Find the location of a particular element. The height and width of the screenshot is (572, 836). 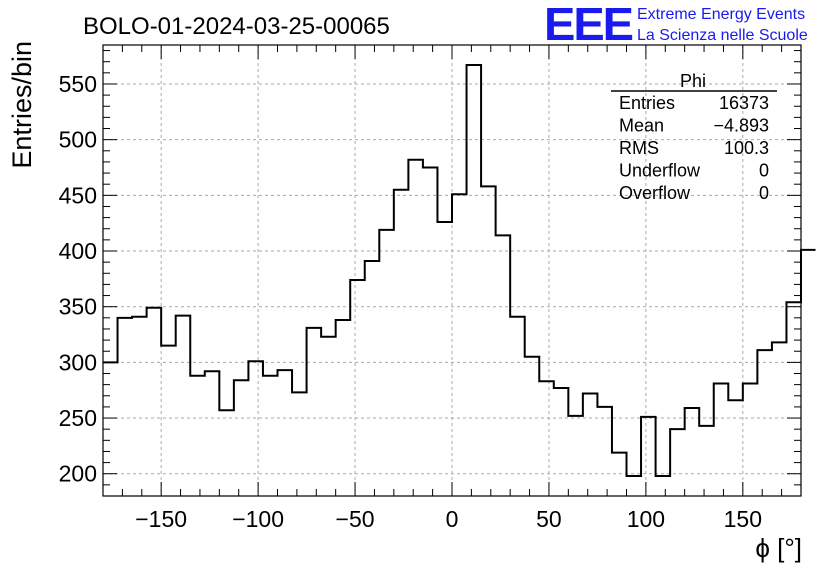

x-tick-label: −100 is located at coordinates (258, 519).